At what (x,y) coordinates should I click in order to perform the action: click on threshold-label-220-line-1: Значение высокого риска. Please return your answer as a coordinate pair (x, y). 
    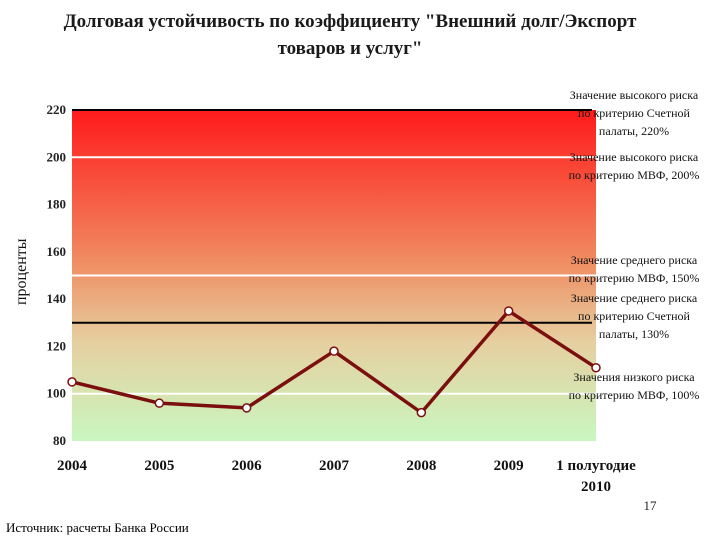
    Looking at the image, I should click on (634, 95).